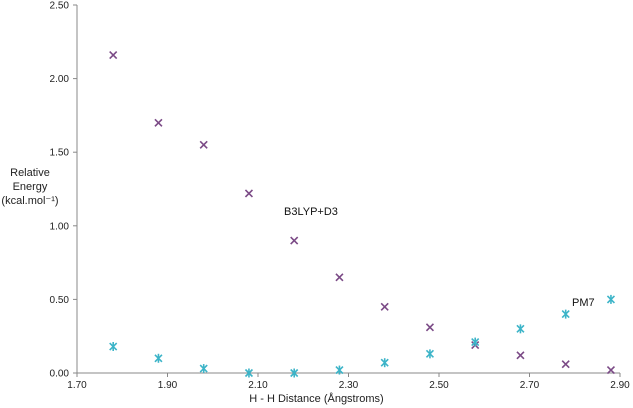  Describe the element at coordinates (530, 385) in the screenshot. I see `x-tick-label: 2.70` at that location.